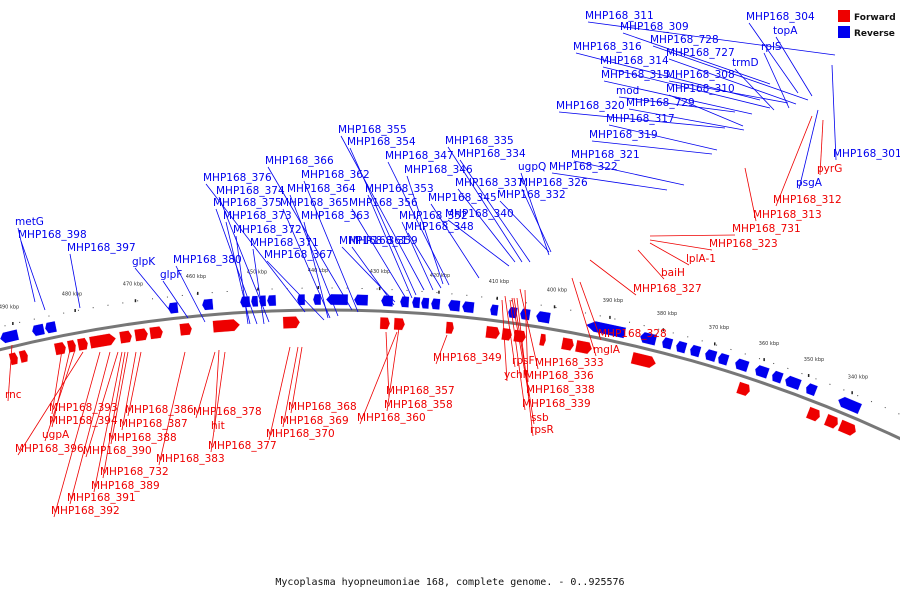  Describe the element at coordinates (875, 18) in the screenshot. I see `legend-label: Forward` at that location.